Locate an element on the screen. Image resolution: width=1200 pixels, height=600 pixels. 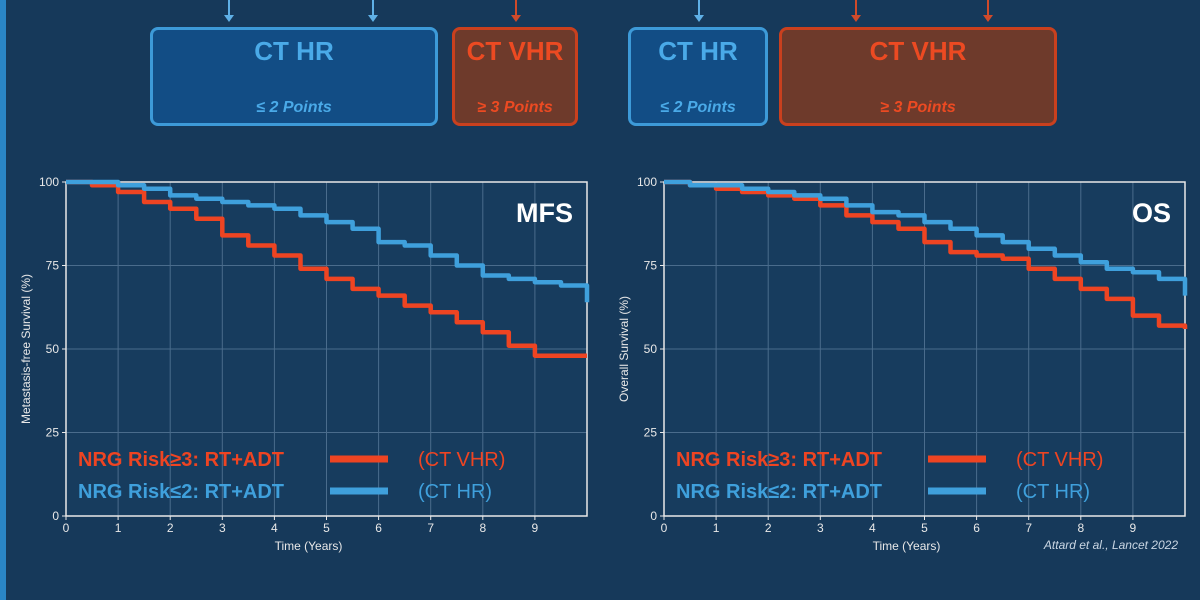
chart-title: MFS is located at coordinates (544, 213).